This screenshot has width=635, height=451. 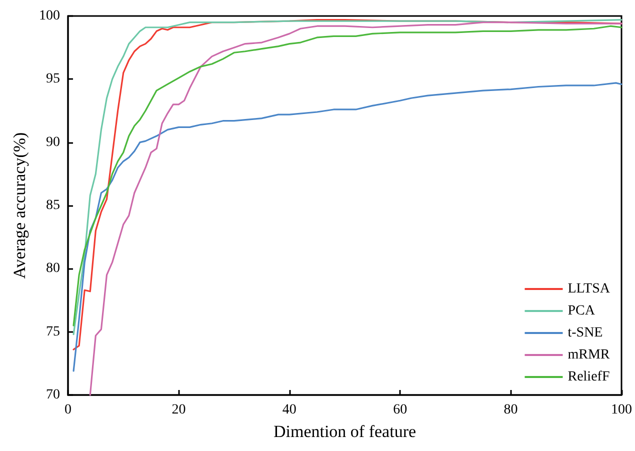 I want to click on x-tick-label: 80, so click(x=511, y=410).